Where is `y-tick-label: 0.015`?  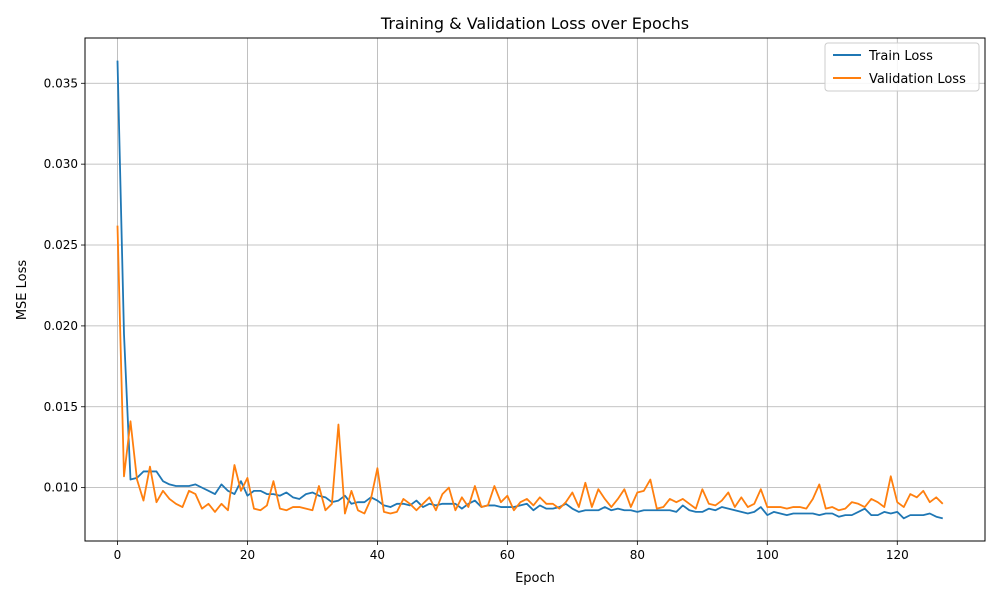 y-tick-label: 0.015 is located at coordinates (61, 407).